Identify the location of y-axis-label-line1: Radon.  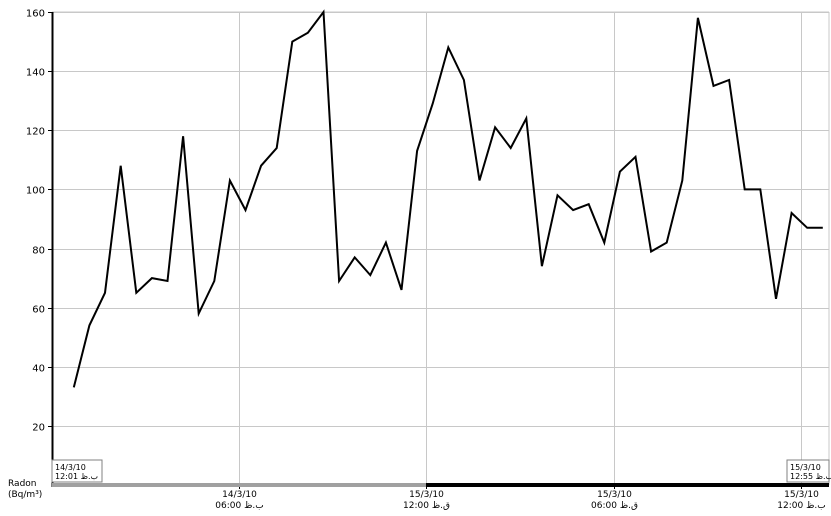
(22, 484).